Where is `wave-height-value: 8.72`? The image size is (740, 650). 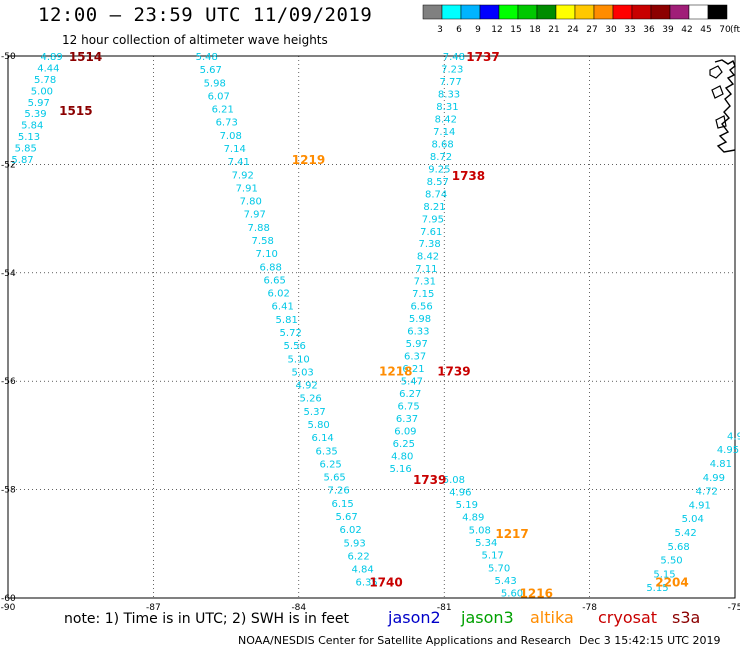
wave-height-value: 8.72 is located at coordinates (441, 157).